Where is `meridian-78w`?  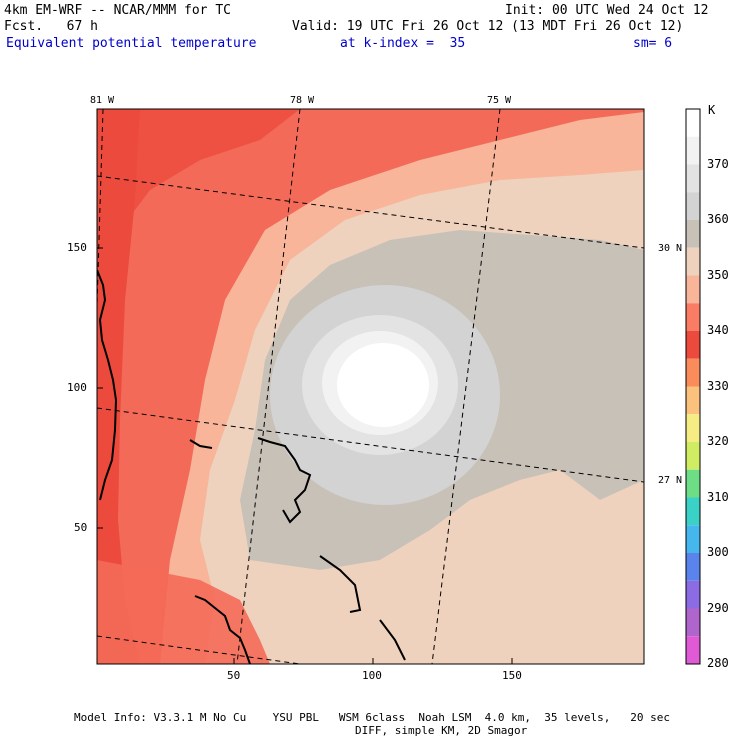
meridian-78w is located at coordinates (268, 386).